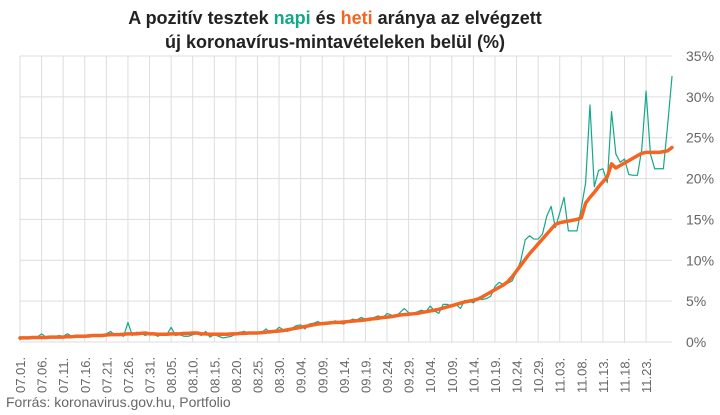 The width and height of the screenshot is (720, 415). I want to click on y-tick-label: 35%, so click(700, 56).